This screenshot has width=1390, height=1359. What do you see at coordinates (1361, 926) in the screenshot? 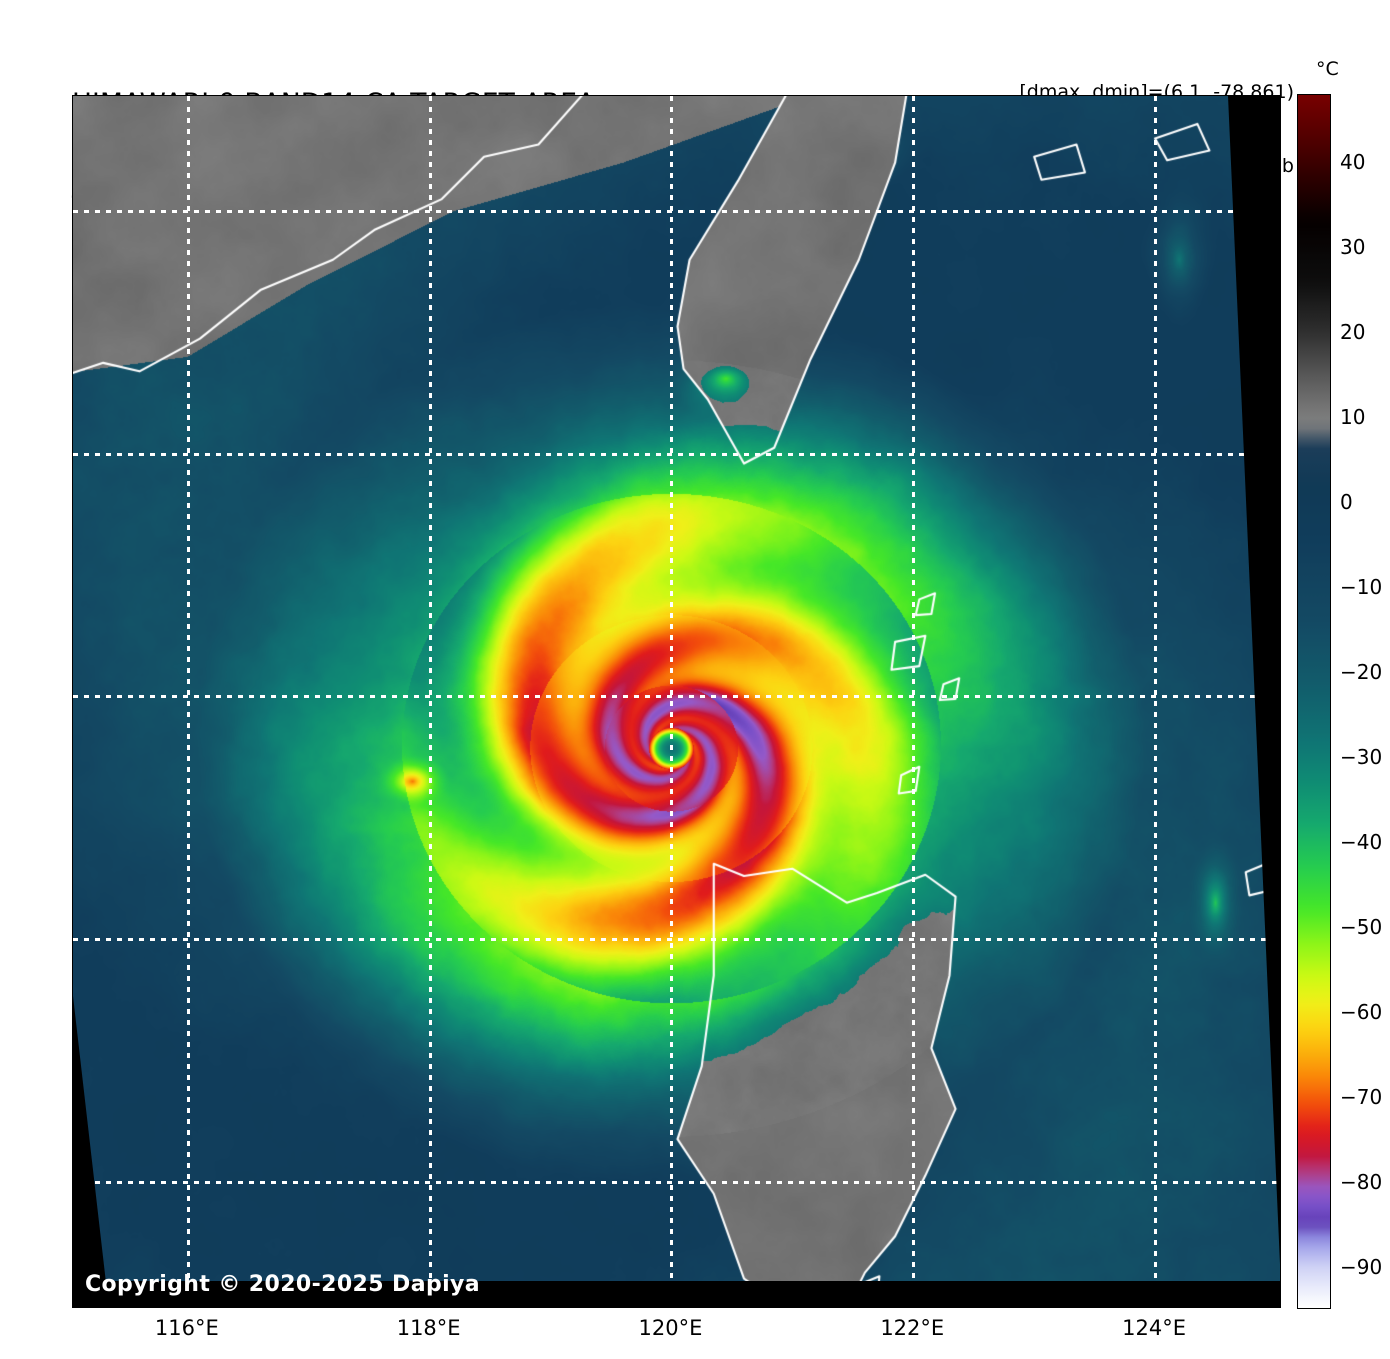
I see `colorbar-tick: −50` at bounding box center [1361, 926].